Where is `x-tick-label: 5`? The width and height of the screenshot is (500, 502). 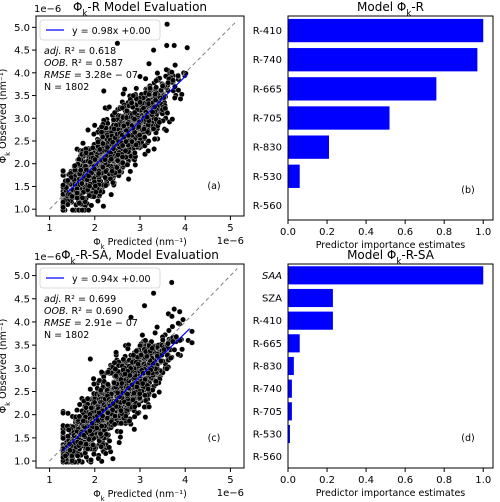 x-tick-label: 5 is located at coordinates (230, 228).